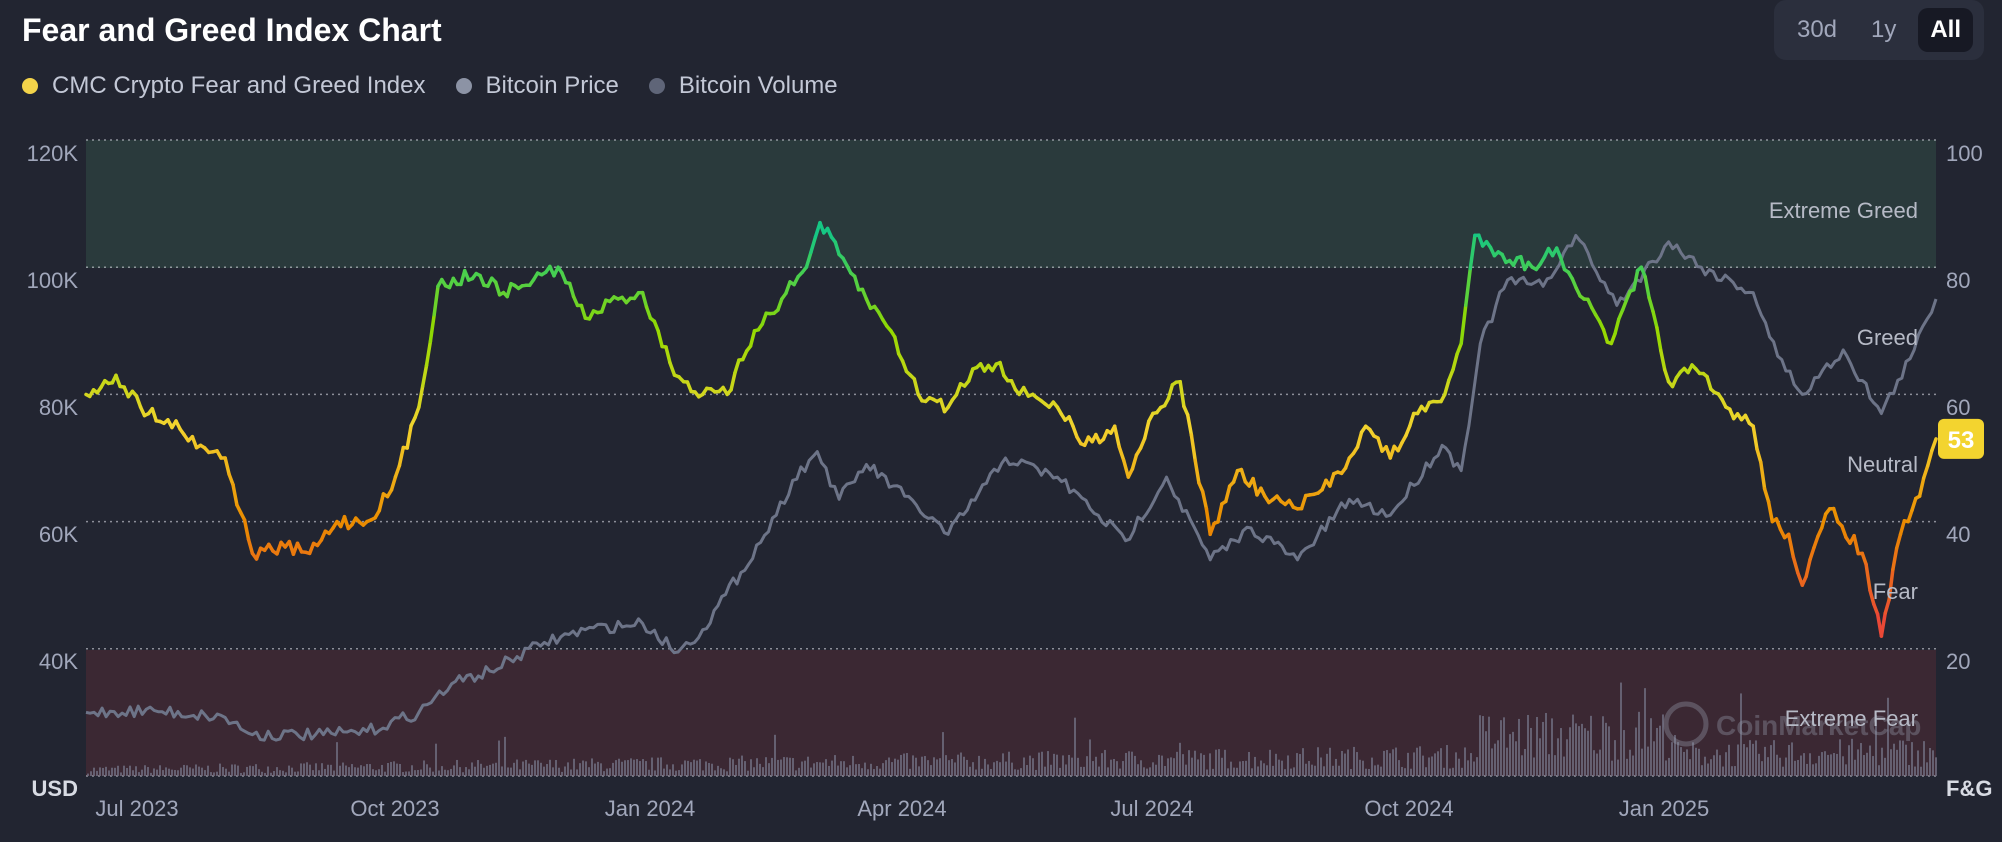 The height and width of the screenshot is (842, 2002). What do you see at coordinates (1969, 788) in the screenshot?
I see `right-axis-unit: F&G` at bounding box center [1969, 788].